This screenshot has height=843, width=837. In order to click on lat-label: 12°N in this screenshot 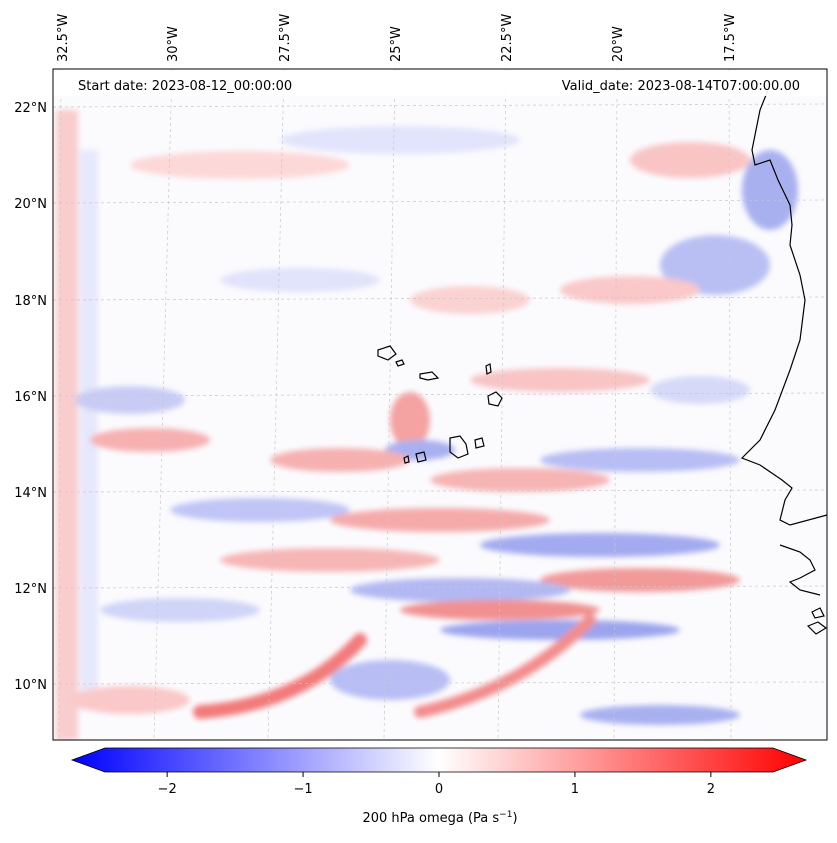, I will do `click(30, 589)`.